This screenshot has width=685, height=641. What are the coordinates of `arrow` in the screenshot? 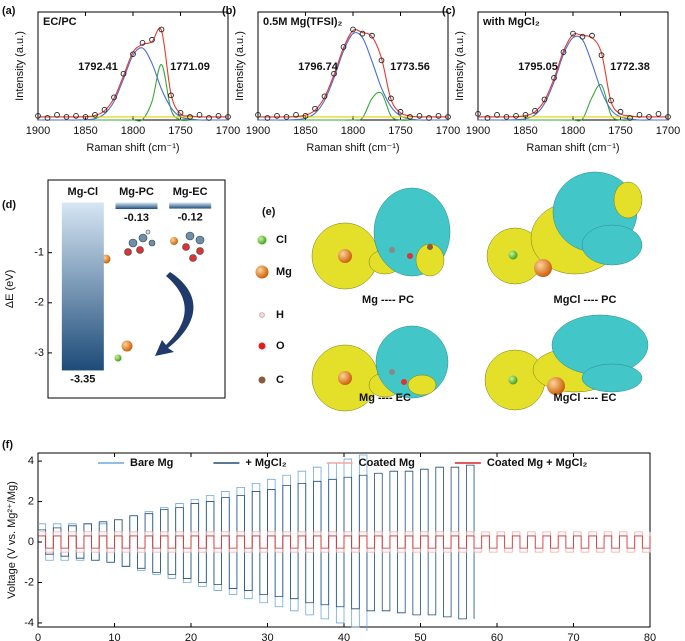 It's located at (174, 314).